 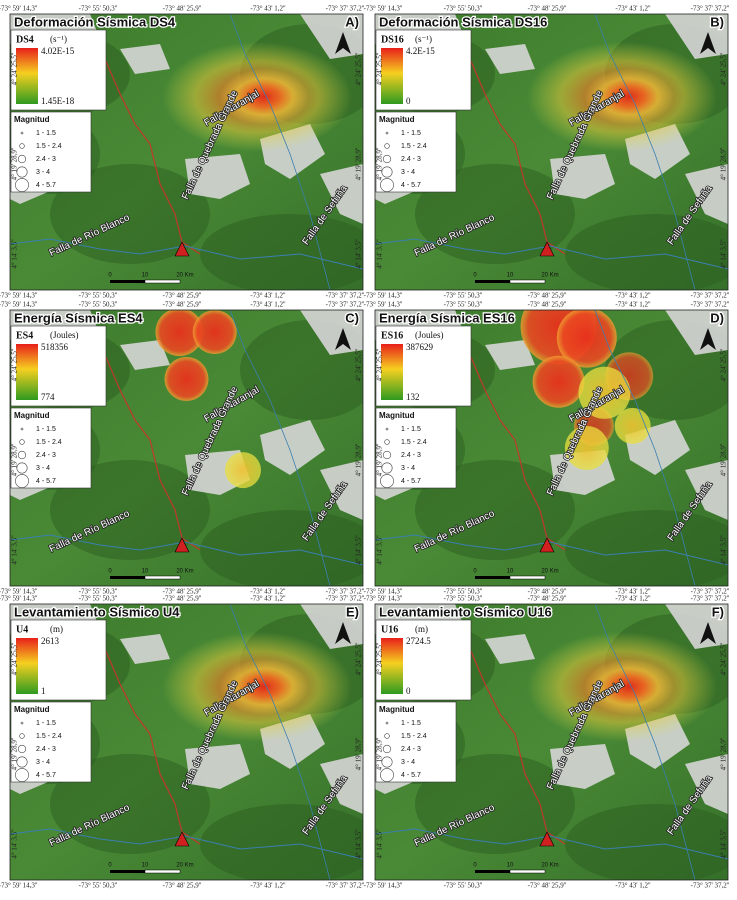 I want to click on panel-letter: B), so click(x=717, y=21).